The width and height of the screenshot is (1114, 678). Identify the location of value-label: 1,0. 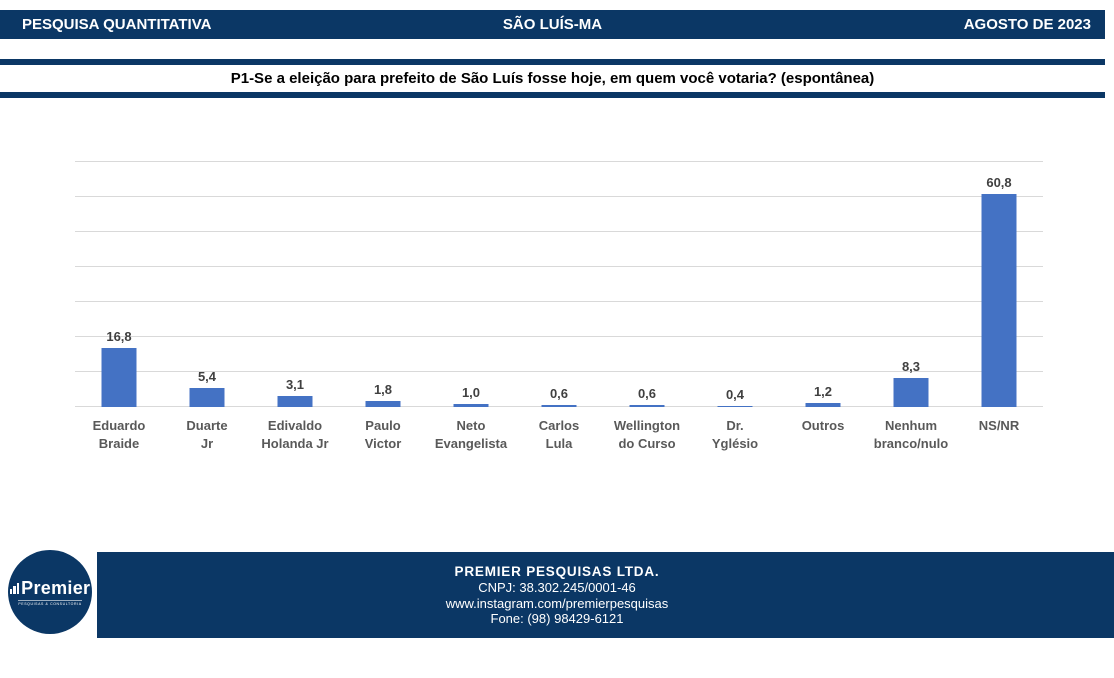
(471, 392).